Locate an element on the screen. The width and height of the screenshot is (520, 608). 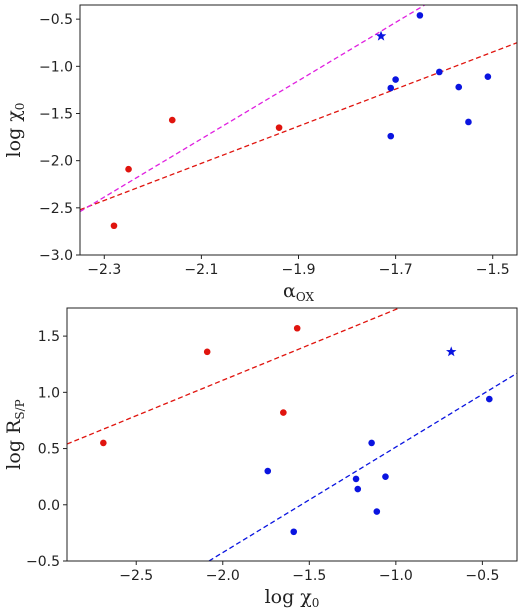
x-tick-label: −2.3 is located at coordinates (104, 270).